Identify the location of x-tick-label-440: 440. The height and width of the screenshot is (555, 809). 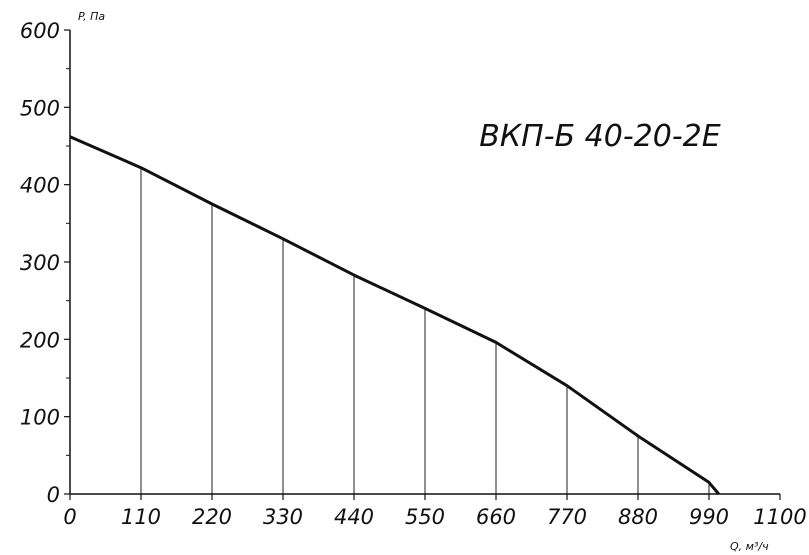
(354, 517).